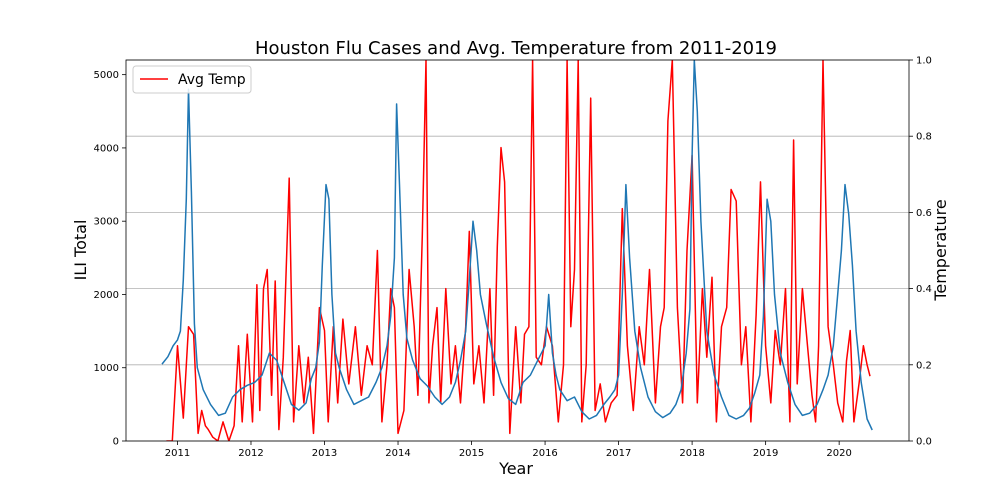 This screenshot has width=1008, height=504. Describe the element at coordinates (106, 148) in the screenshot. I see `y-tick-label-4000: 4000` at that location.